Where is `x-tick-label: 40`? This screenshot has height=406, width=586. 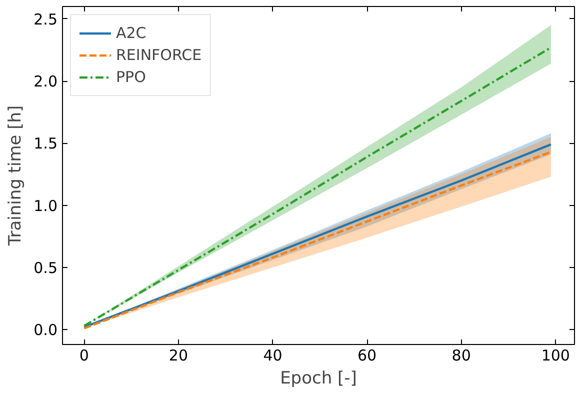 x-tick-label: 40 is located at coordinates (272, 355).